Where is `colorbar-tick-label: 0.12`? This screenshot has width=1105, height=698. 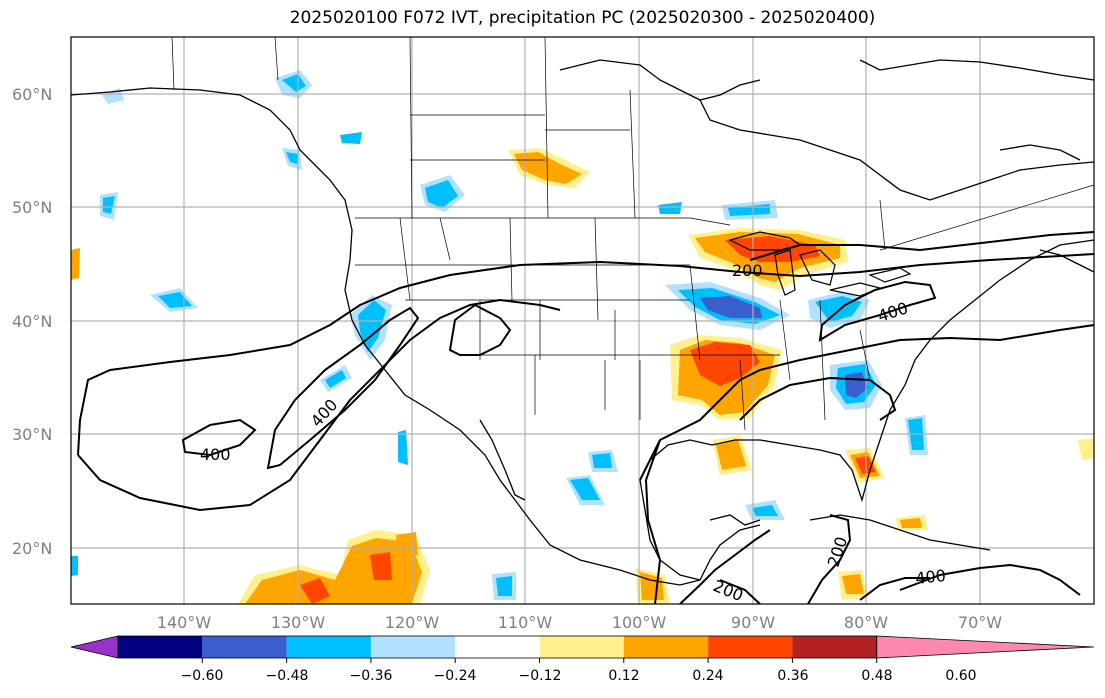
colorbar-tick-label: 0.12 is located at coordinates (623, 676).